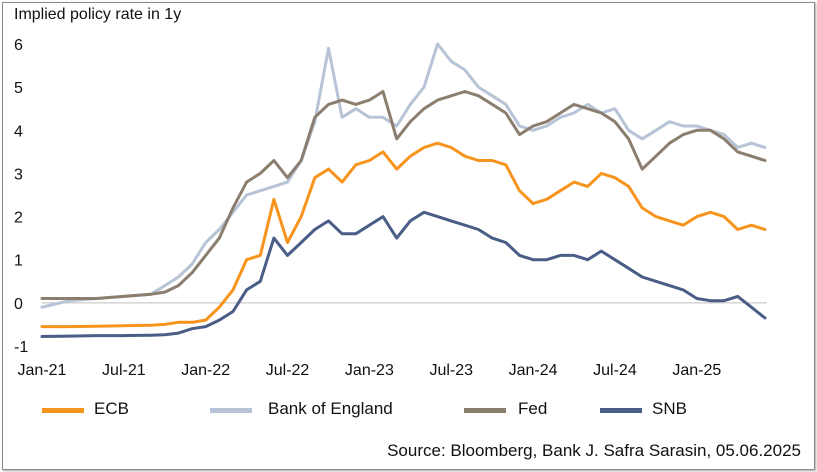 This screenshot has width=817, height=472. I want to click on x-tick-label: Jul-21, so click(124, 370).